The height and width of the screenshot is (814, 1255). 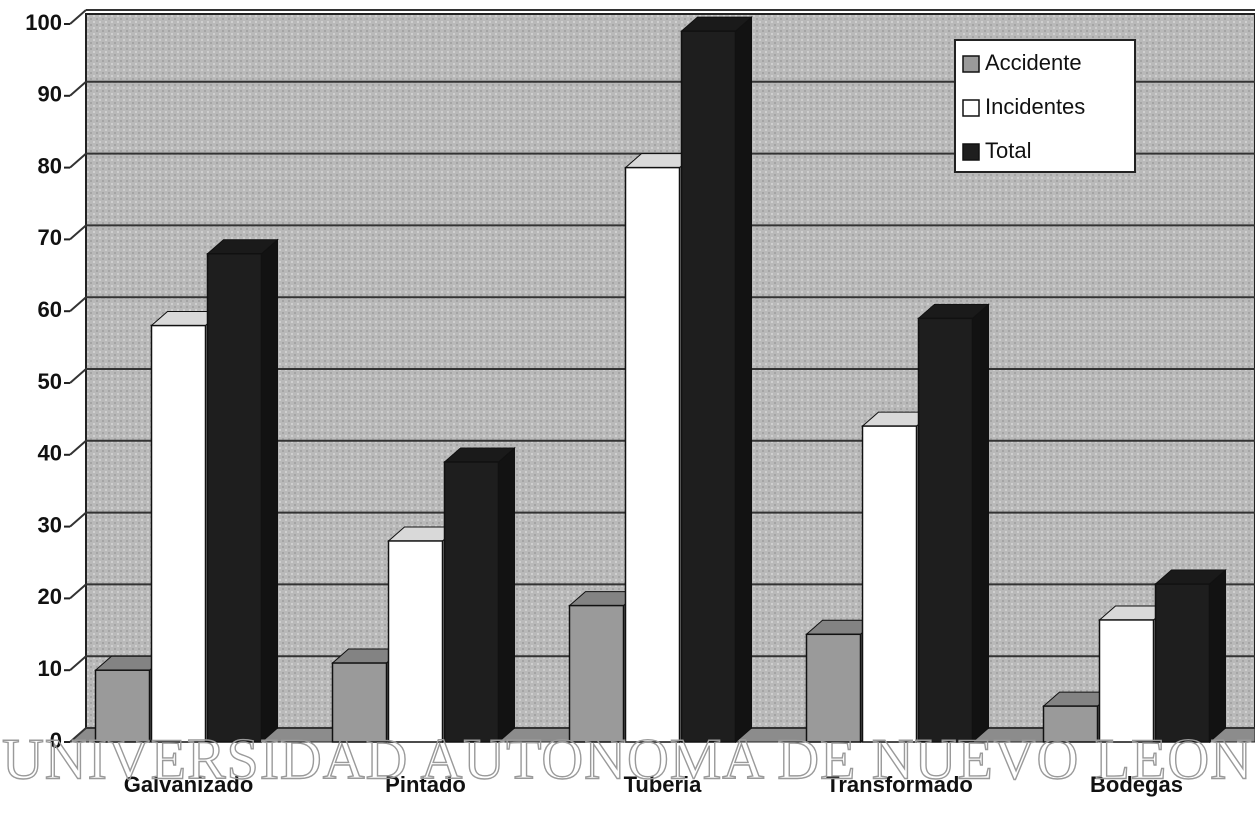 What do you see at coordinates (50, 309) in the screenshot?
I see `y-tick-label: 60` at bounding box center [50, 309].